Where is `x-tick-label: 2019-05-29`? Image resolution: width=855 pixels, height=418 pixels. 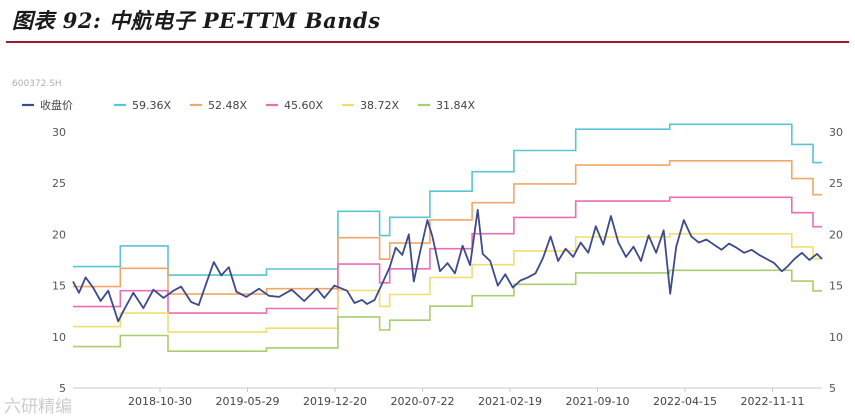 x-tick-label: 2019-05-29 is located at coordinates (248, 401).